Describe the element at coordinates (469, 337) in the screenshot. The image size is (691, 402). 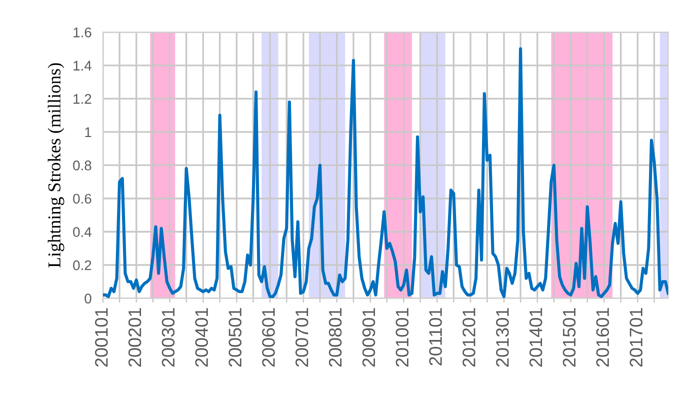
I see `x-tick-label: 201201` at that location.